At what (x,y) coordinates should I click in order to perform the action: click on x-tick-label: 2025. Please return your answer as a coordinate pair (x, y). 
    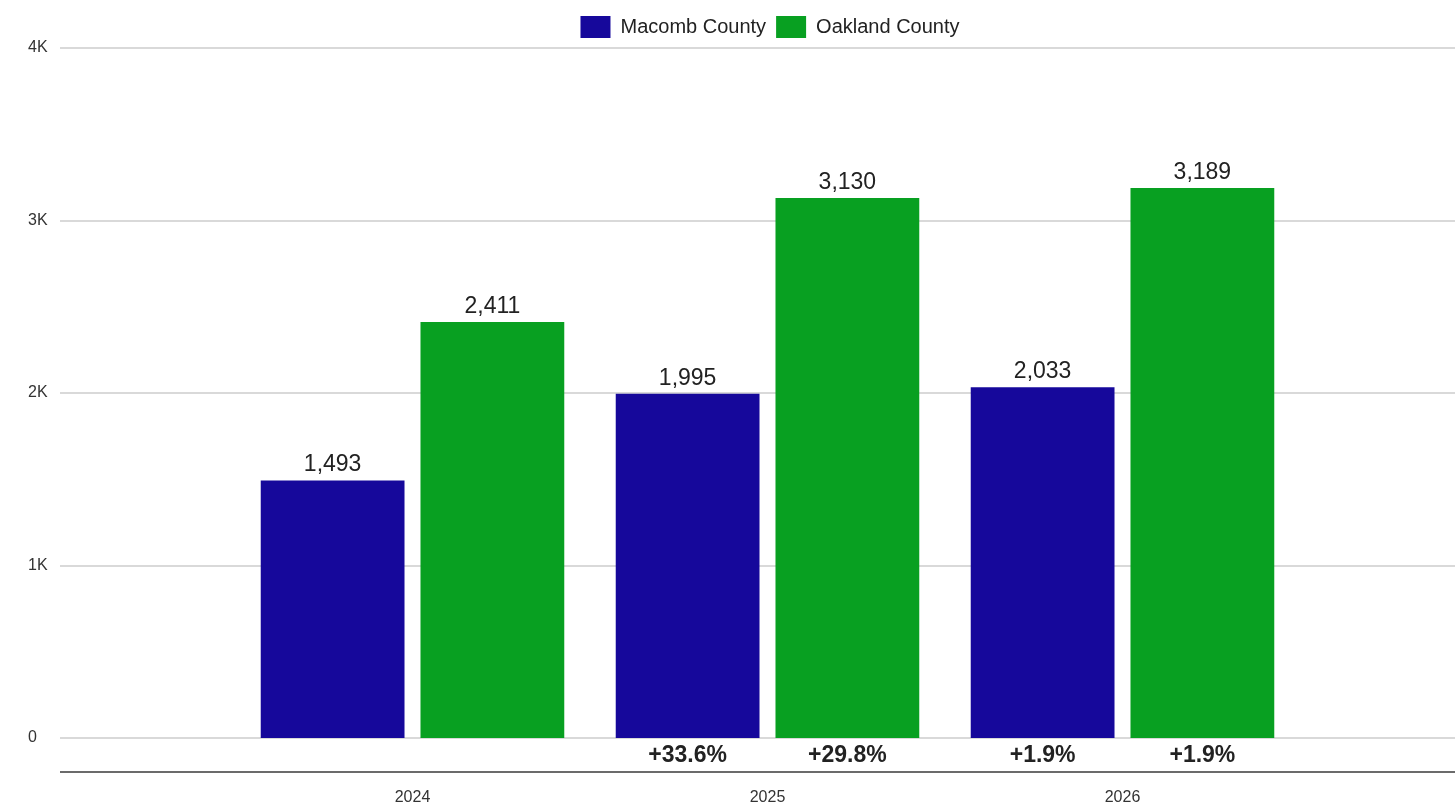
    Looking at the image, I should click on (767, 796).